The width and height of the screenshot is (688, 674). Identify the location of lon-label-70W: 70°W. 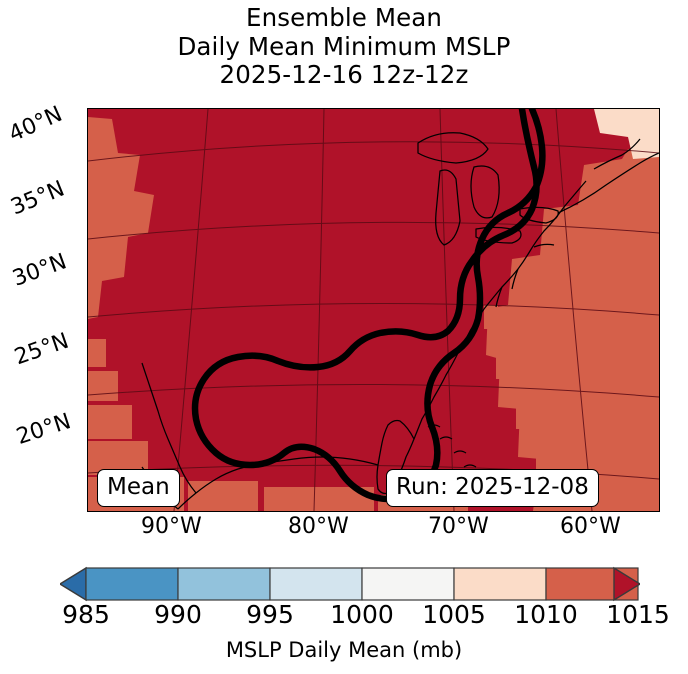
(458, 526).